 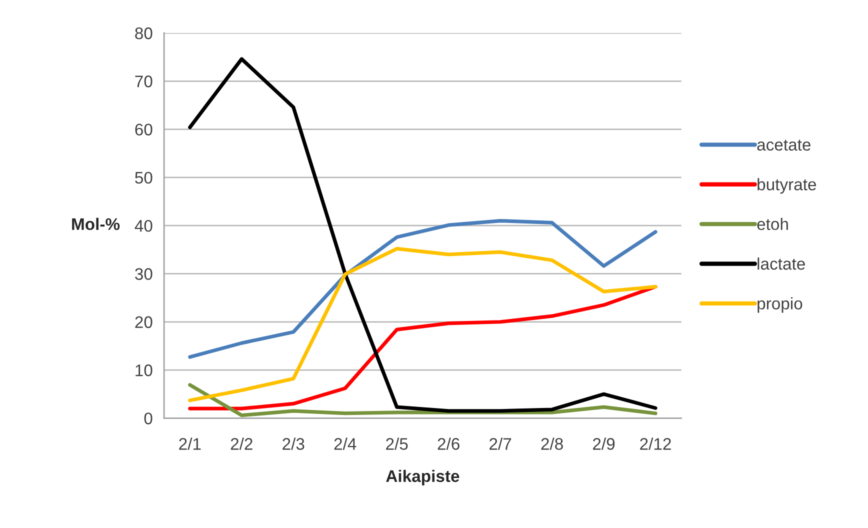 I want to click on y-tick-label: 40, so click(x=143, y=226).